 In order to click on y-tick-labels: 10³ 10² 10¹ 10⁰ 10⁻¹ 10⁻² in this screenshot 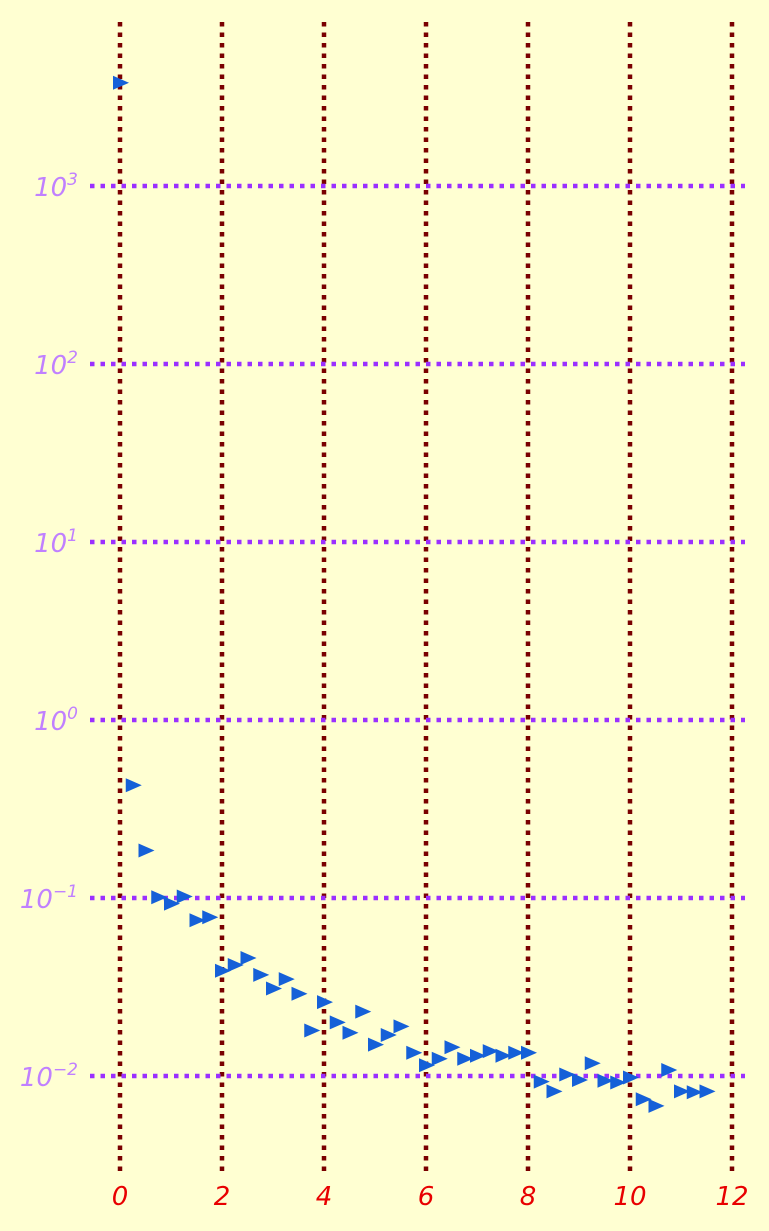, I will do `click(49, 631)`.